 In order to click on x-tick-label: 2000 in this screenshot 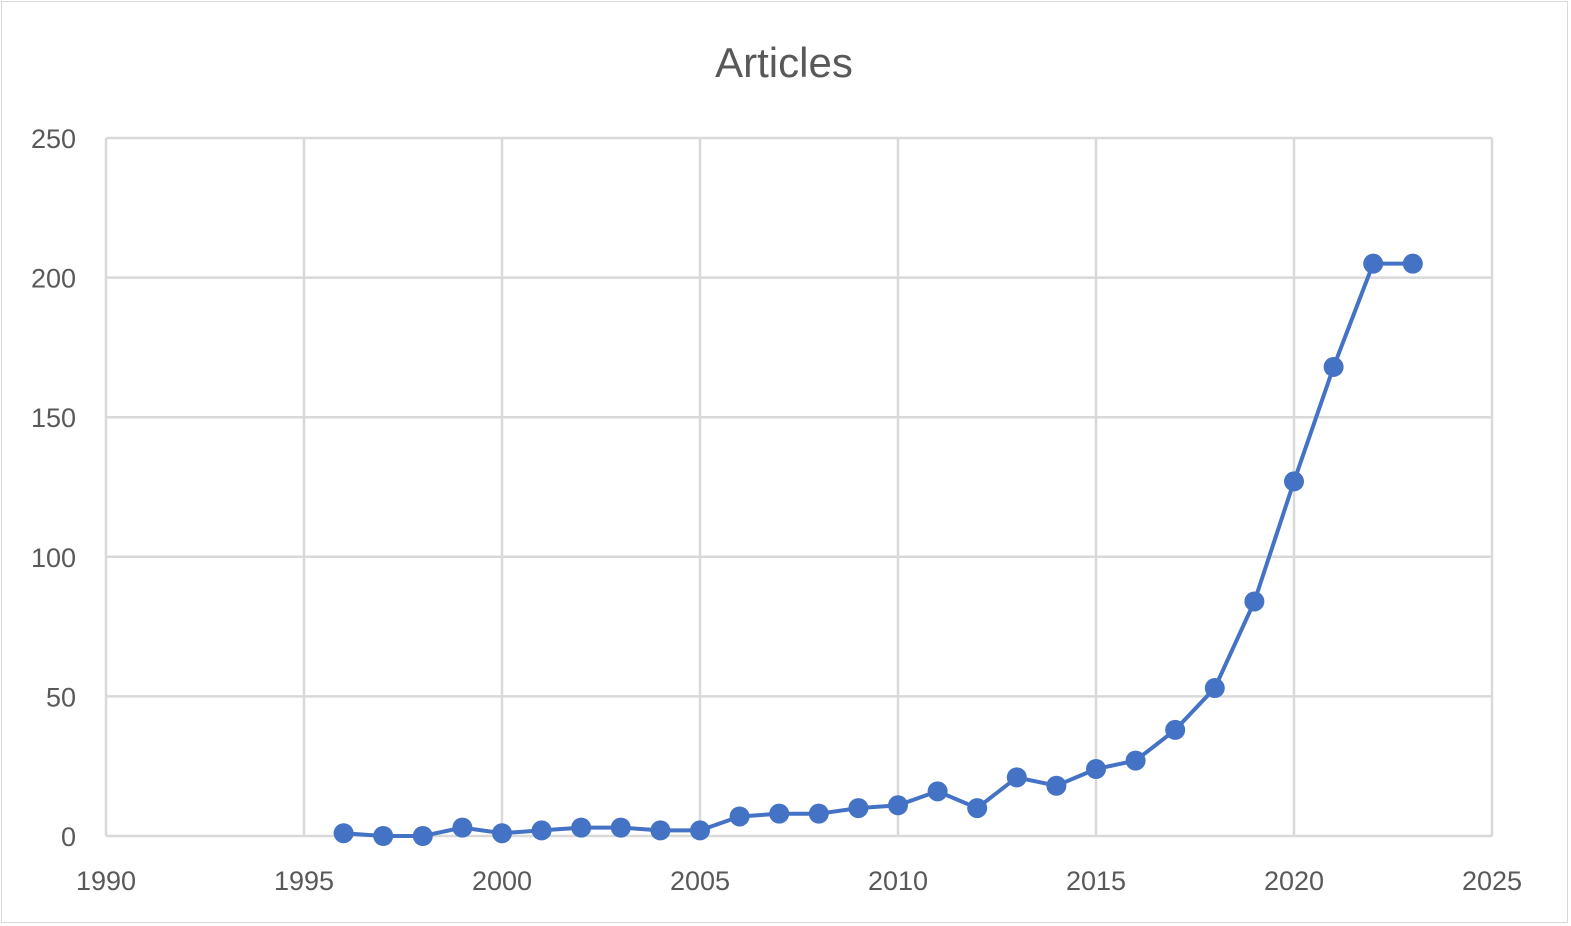, I will do `click(502, 881)`.